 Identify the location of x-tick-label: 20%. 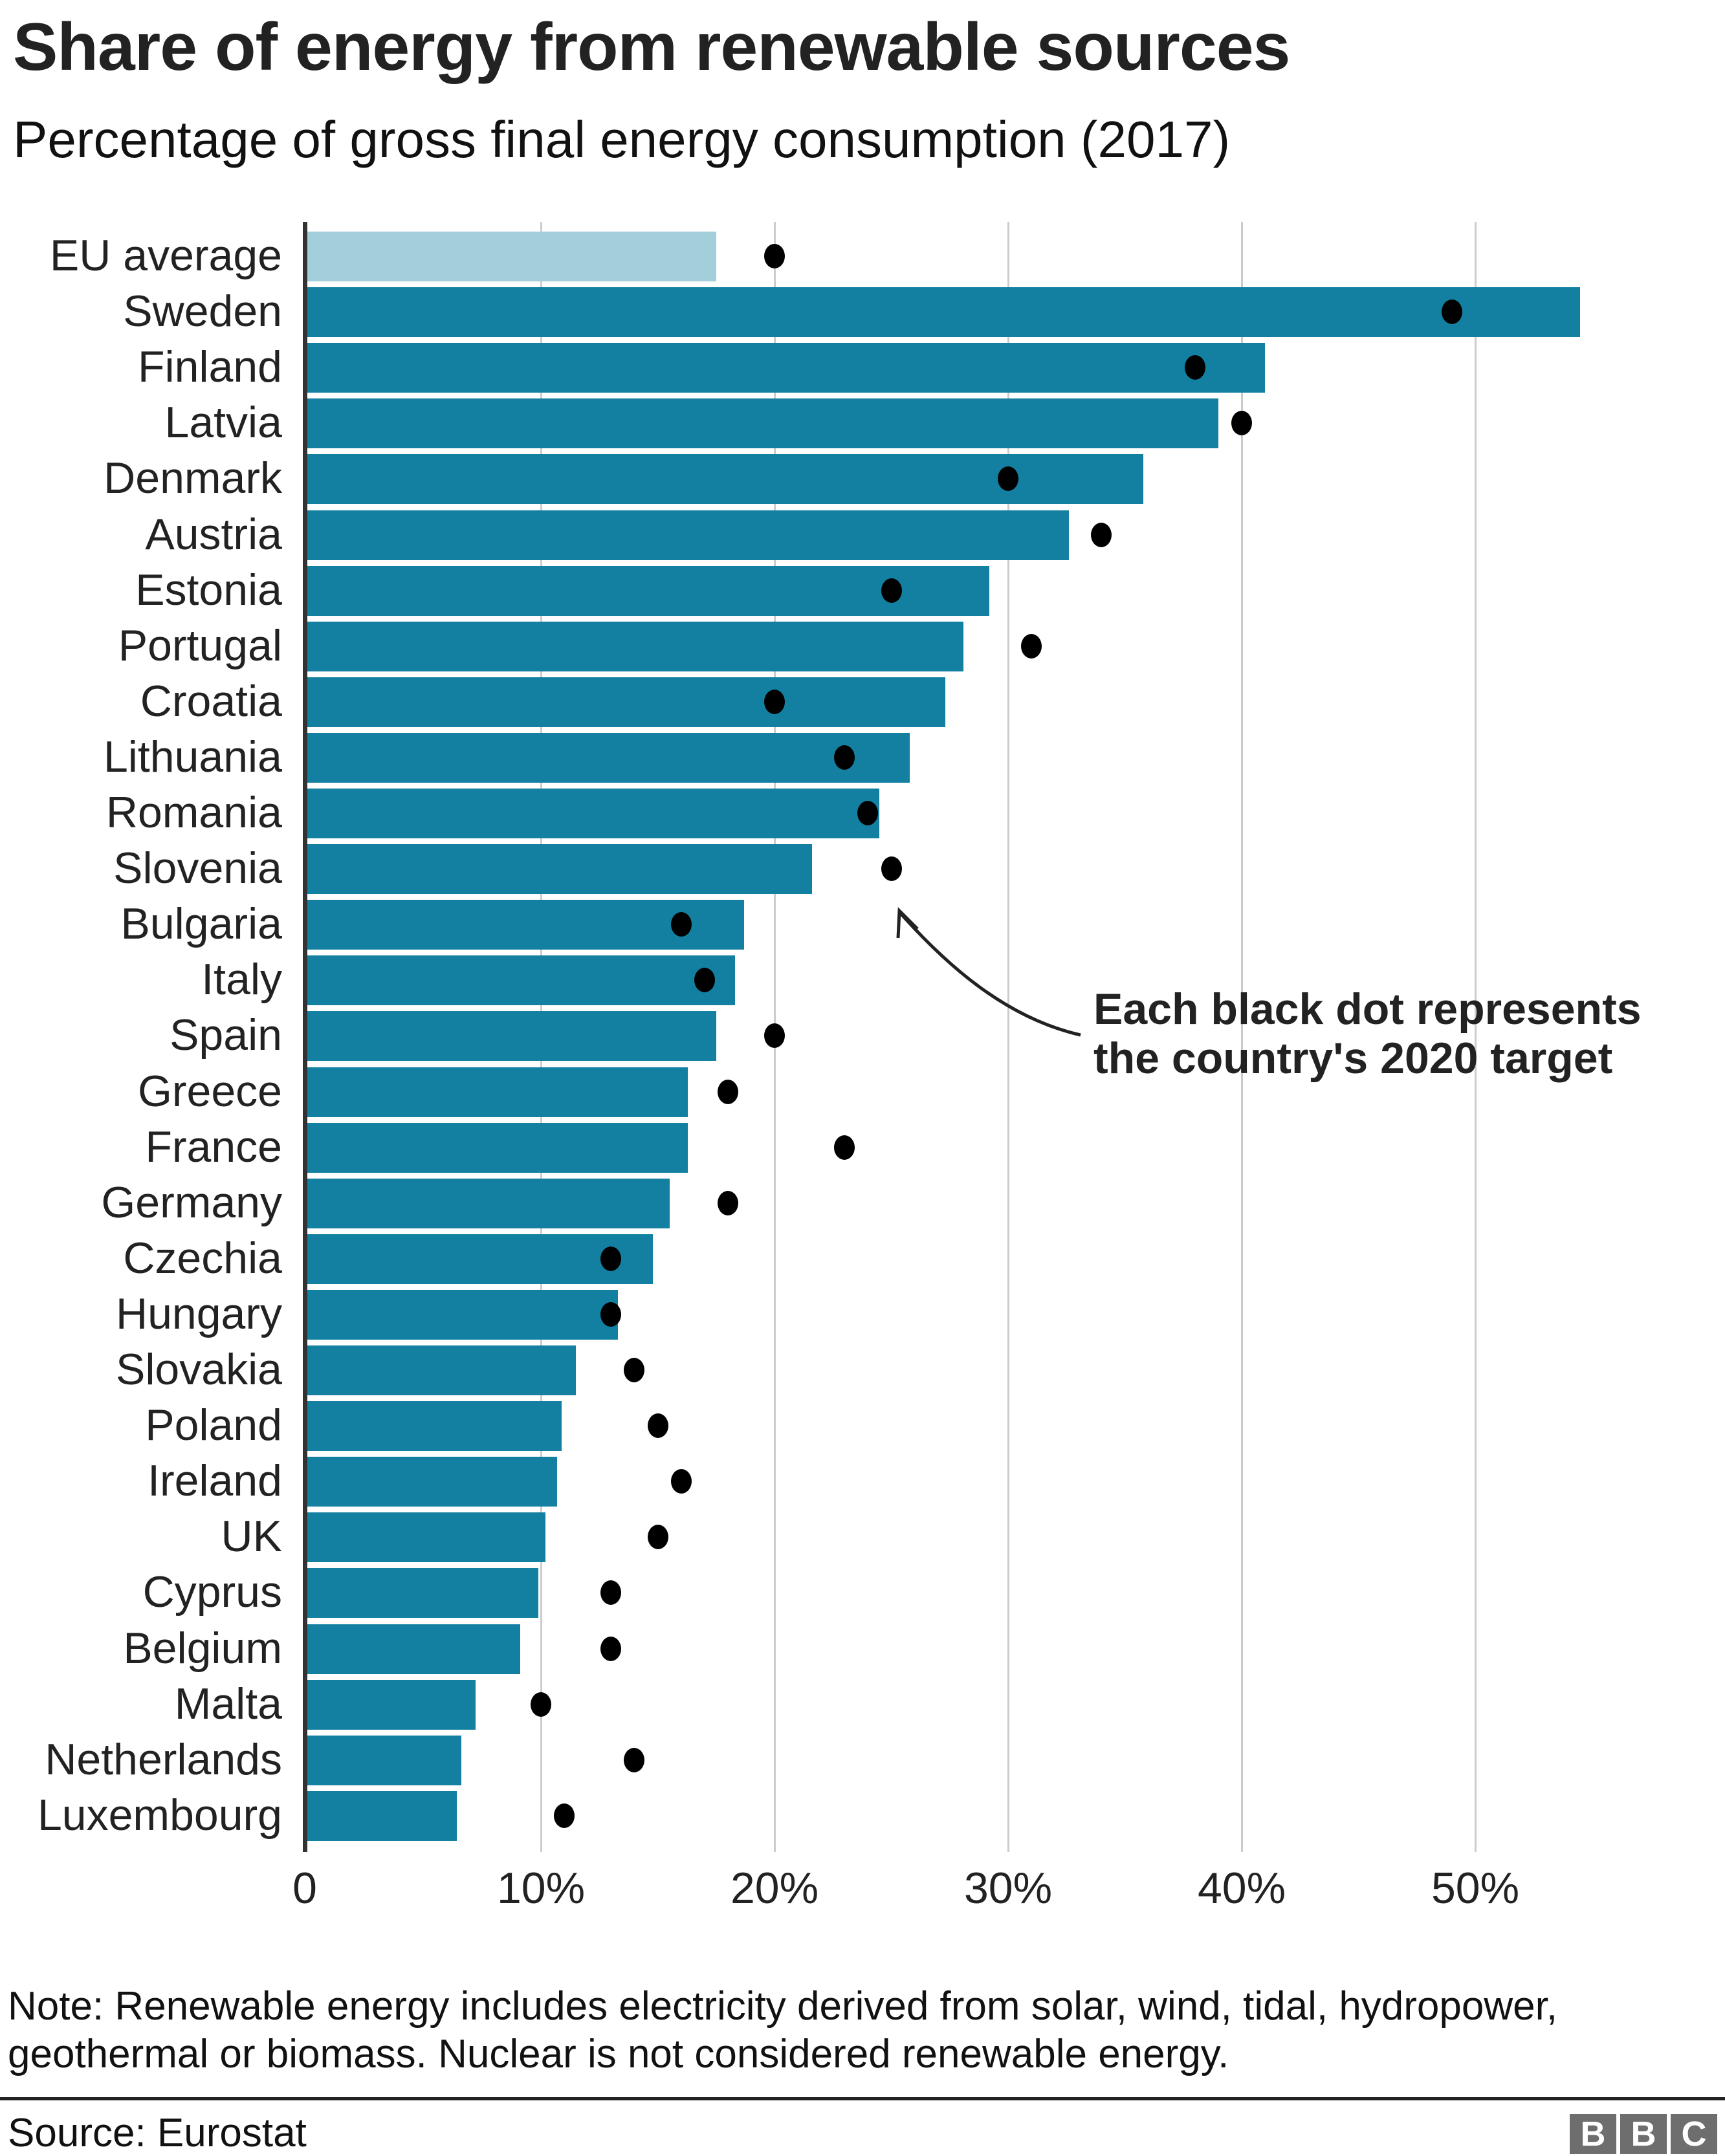
(774, 1888).